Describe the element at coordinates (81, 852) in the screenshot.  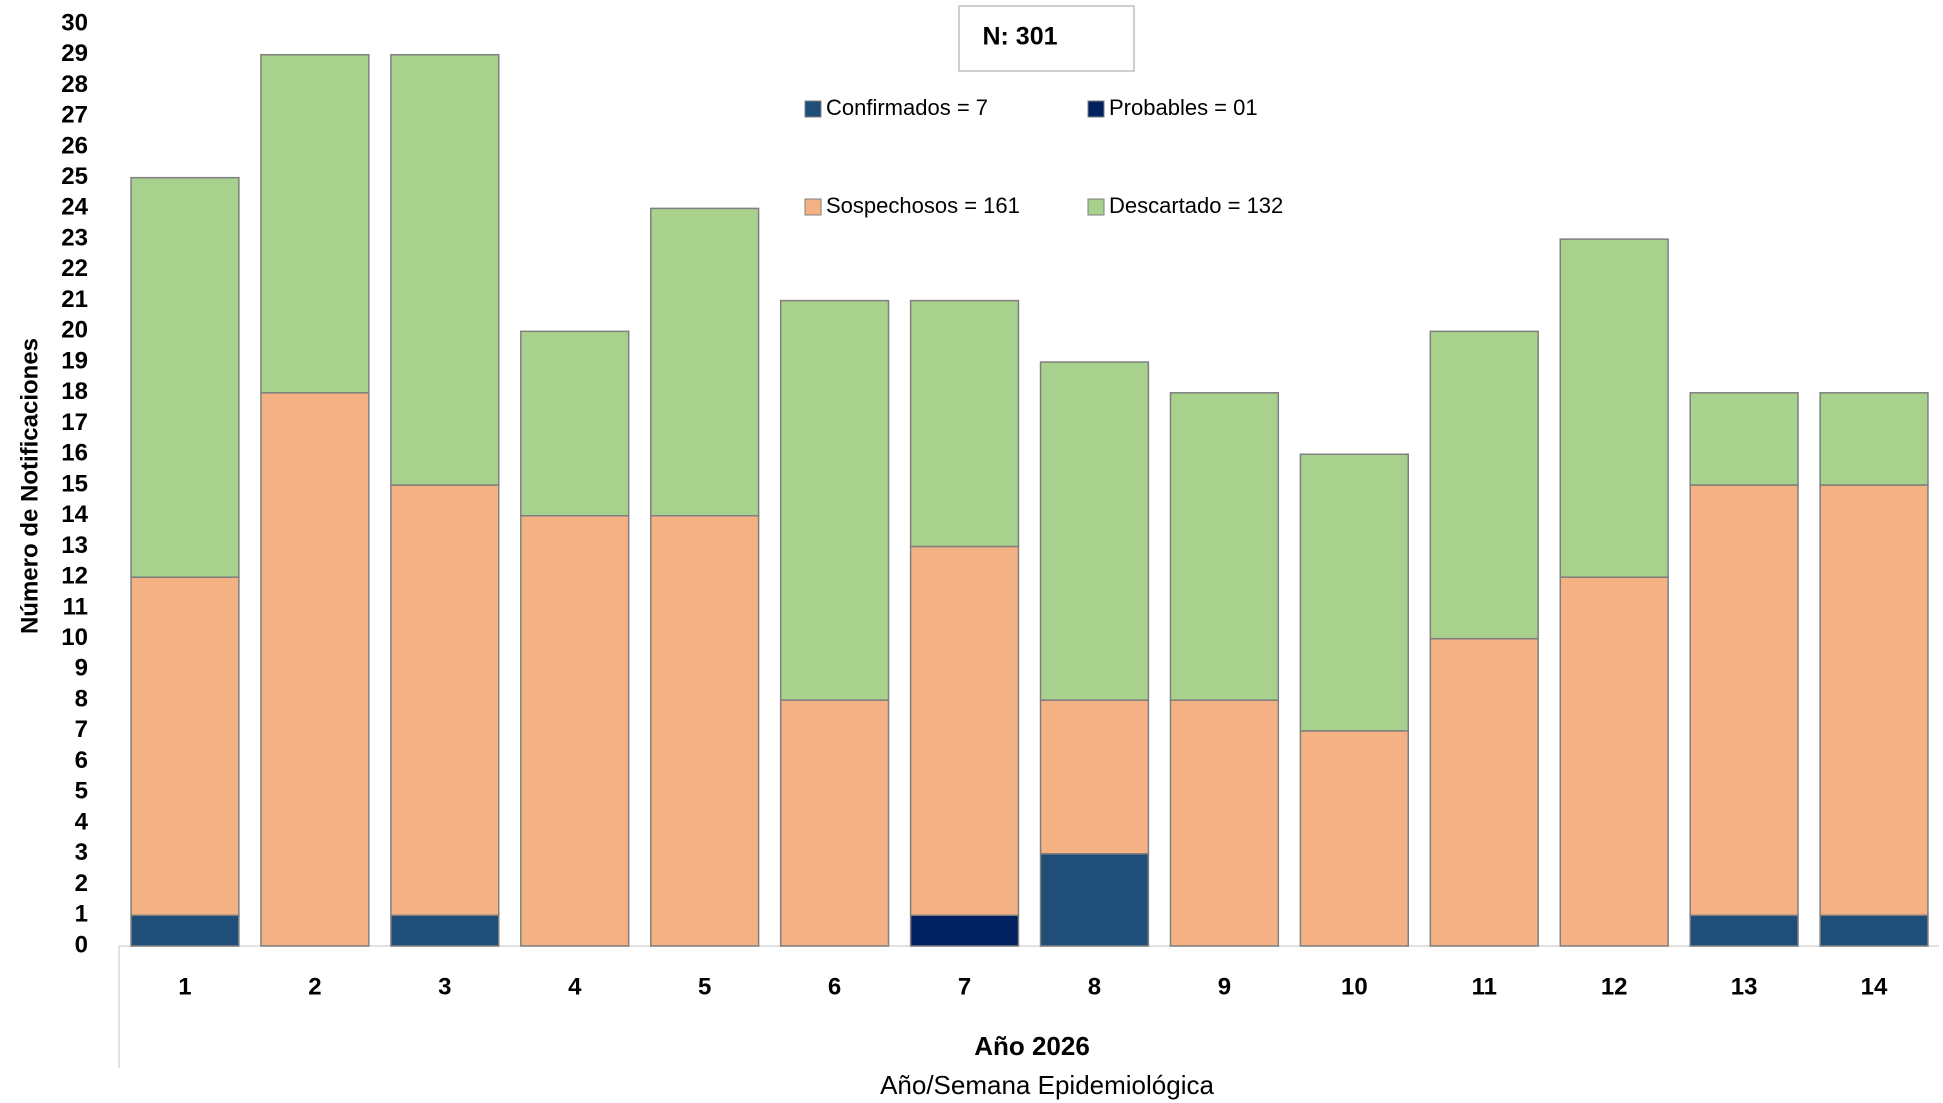
I see `y-tick-label: 3` at that location.